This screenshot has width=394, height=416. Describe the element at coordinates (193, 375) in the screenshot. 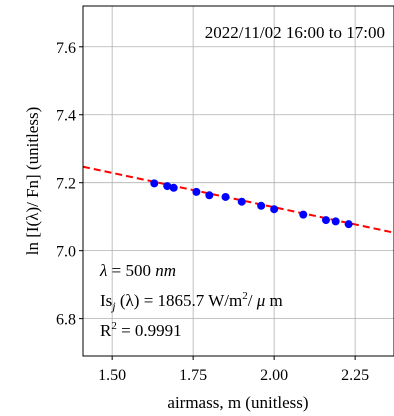

I see `x-tick-label: 1.75` at that location.